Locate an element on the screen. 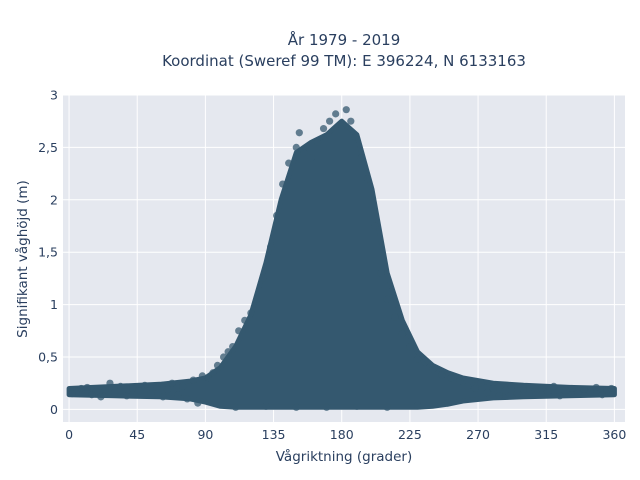 The image size is (640, 480). x-tick-label: 0 is located at coordinates (69, 434).